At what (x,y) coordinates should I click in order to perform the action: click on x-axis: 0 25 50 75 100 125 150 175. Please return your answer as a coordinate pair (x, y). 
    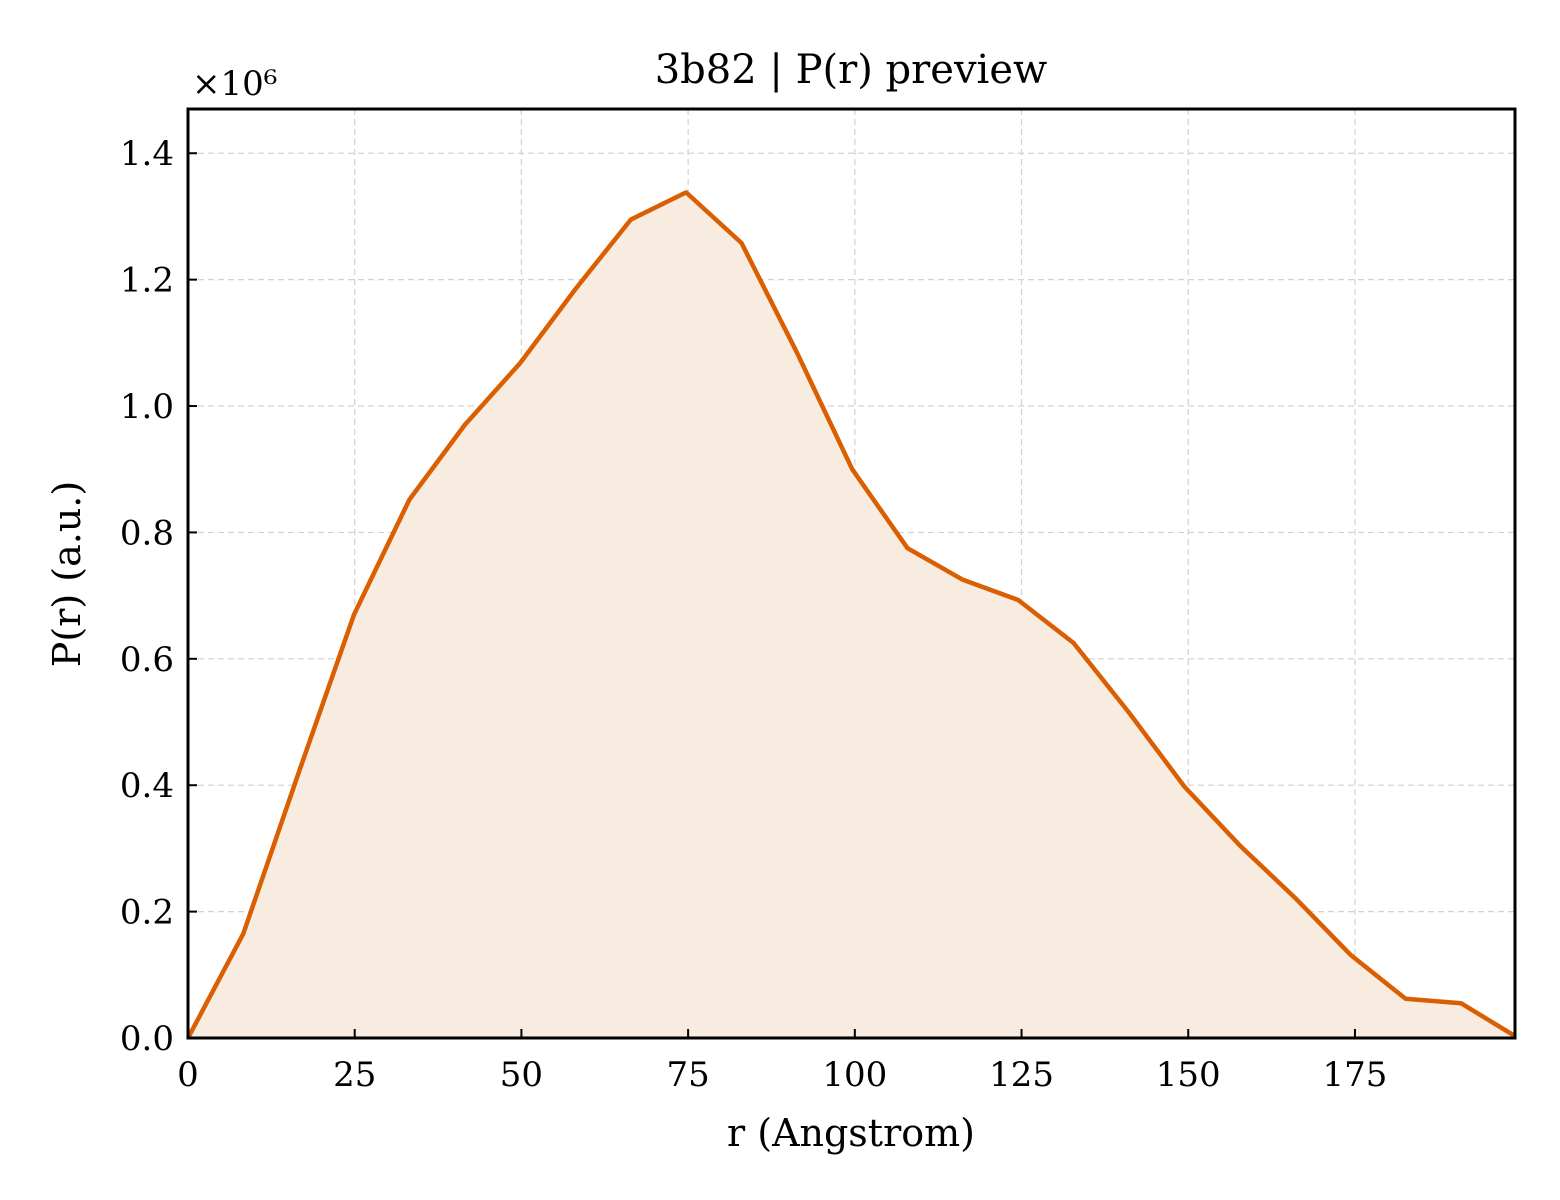
    Looking at the image, I should click on (782, 1062).